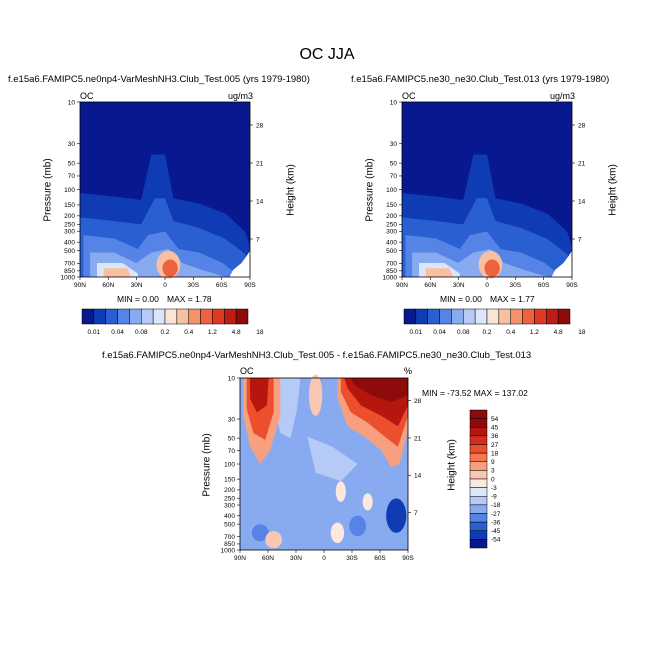  What do you see at coordinates (516, 285) in the screenshot?
I see `x-tick-label: 30S` at bounding box center [516, 285].